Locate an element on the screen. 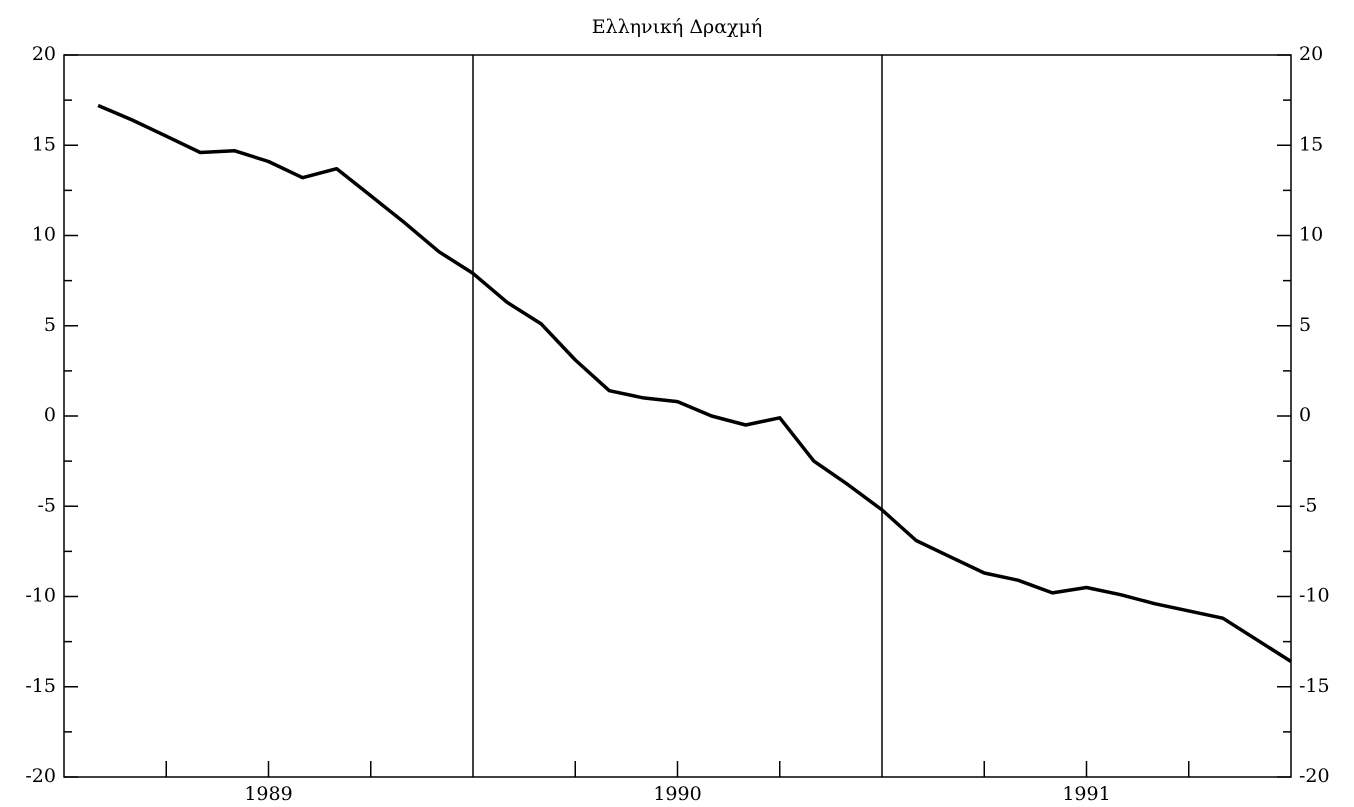 This screenshot has height=807, width=1354. y-tick-label: 15 is located at coordinates (44, 144).